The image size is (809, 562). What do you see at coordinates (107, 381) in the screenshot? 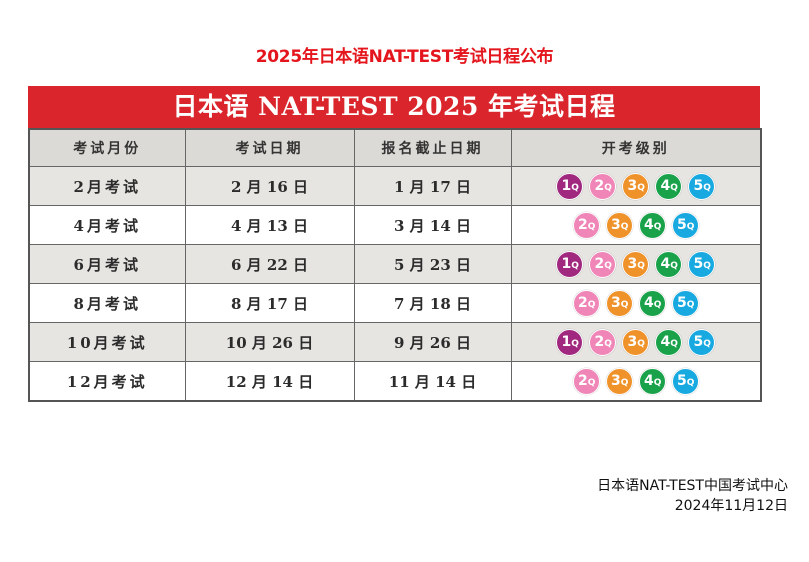
I see `exam-month-cell: 12月考试` at bounding box center [107, 381].